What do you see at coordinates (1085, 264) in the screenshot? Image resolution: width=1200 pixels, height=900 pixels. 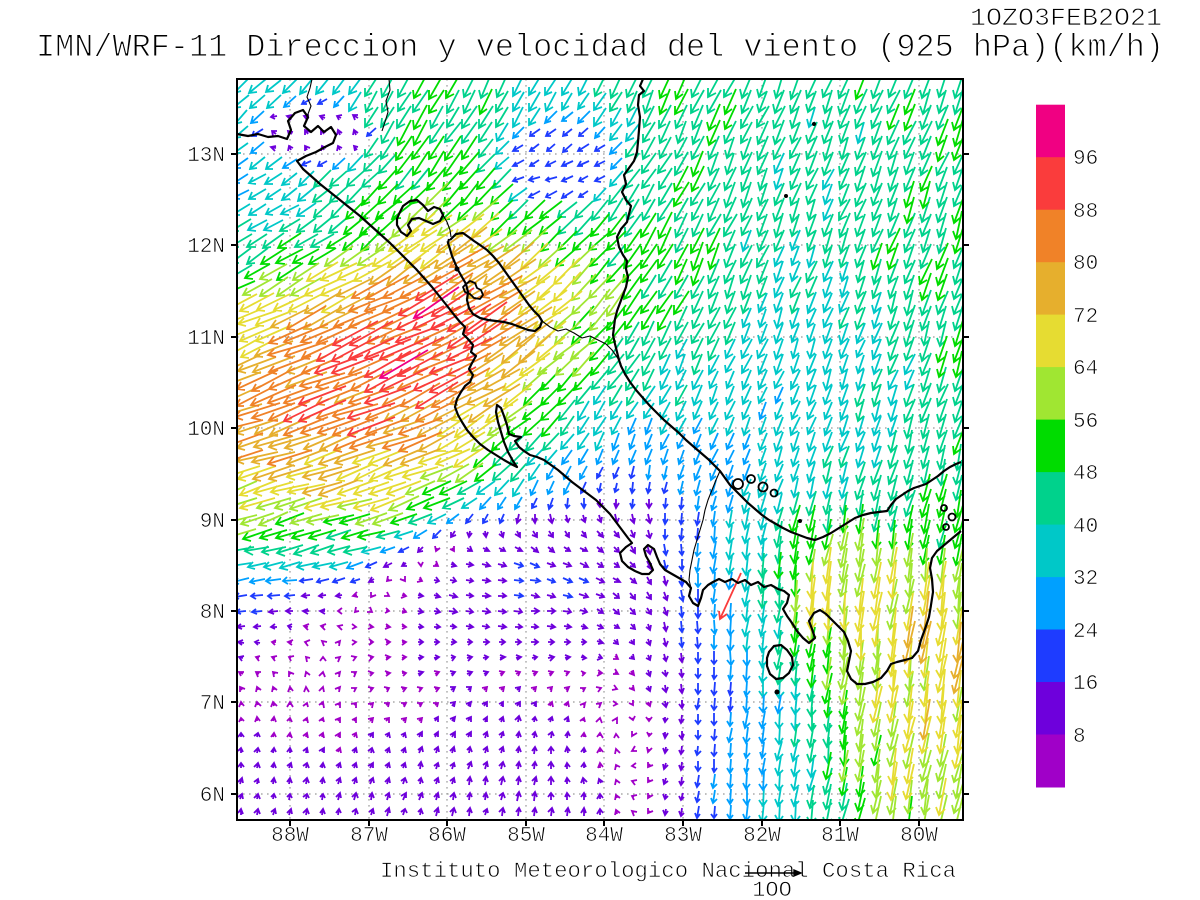 I see `svg-text: 80` at bounding box center [1085, 264].